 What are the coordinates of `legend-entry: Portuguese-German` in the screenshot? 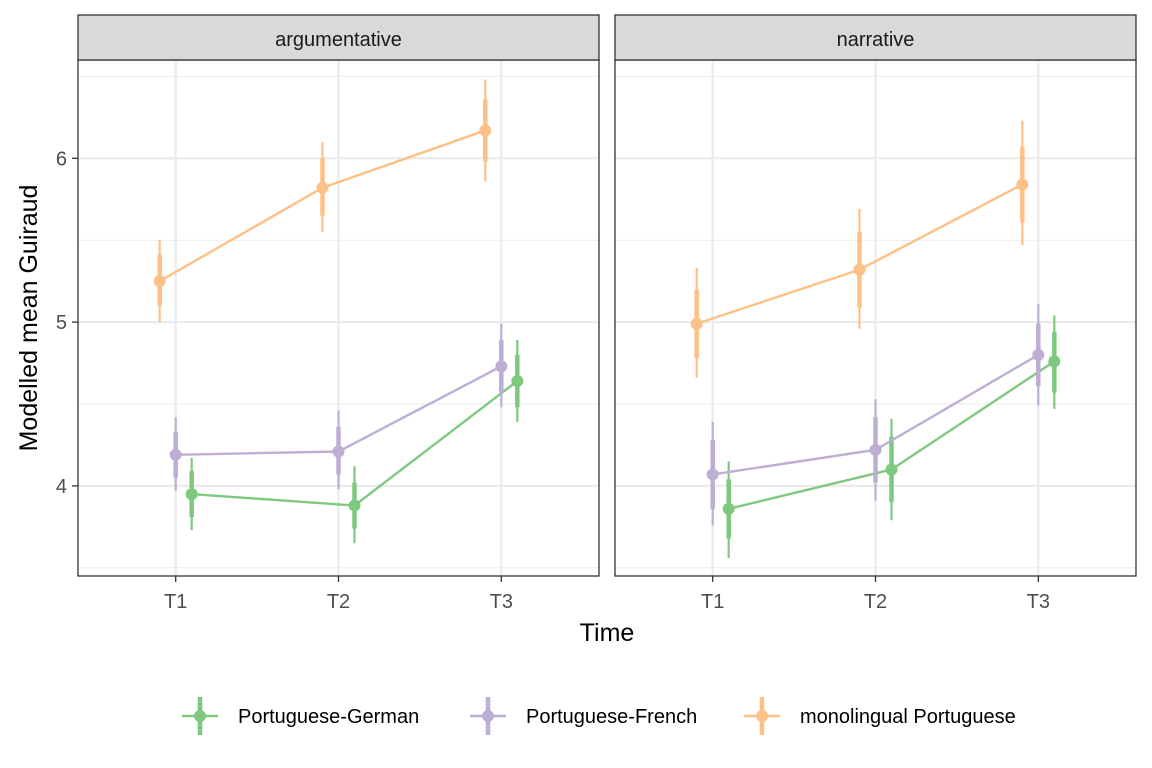 It's located at (300, 716).